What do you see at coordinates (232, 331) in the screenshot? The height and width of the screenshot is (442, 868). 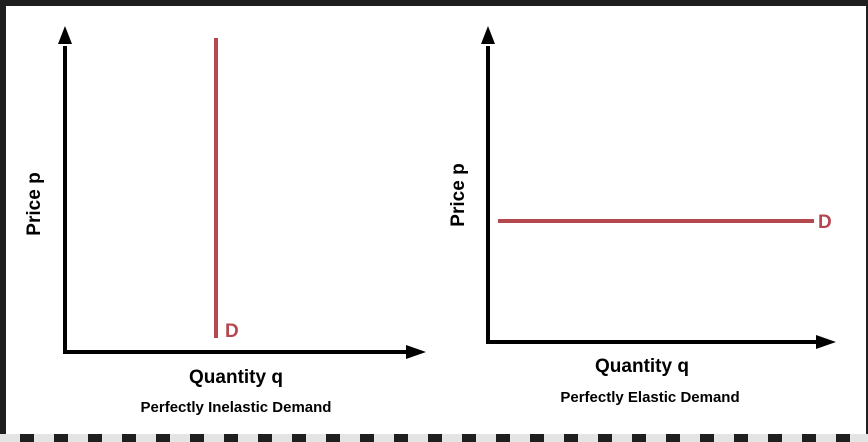 I see `left-demand-label: D` at bounding box center [232, 331].